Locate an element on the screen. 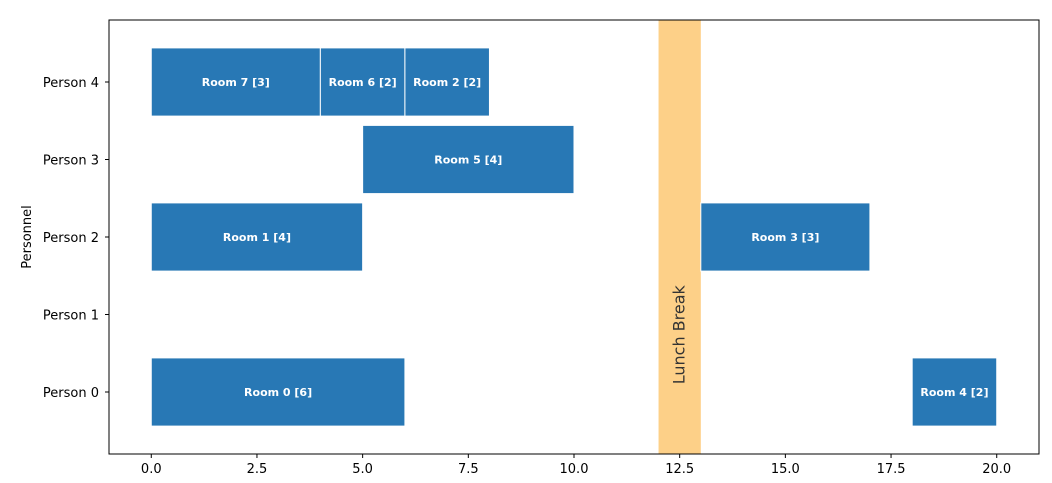 The width and height of the screenshot is (1052, 483). gantt-bar-label: Room 4 [2] is located at coordinates (954, 392).